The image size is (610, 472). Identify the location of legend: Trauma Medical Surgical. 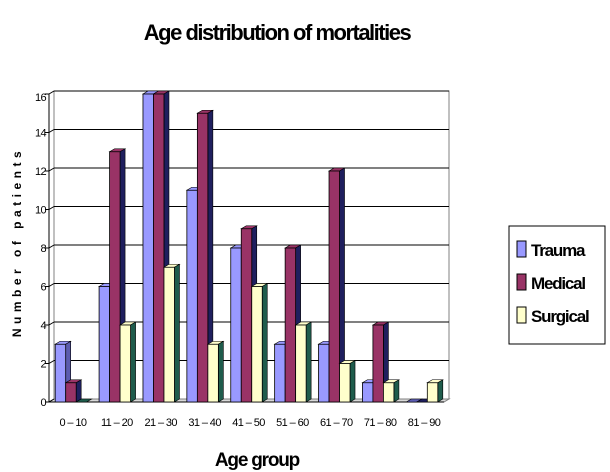
(557, 285).